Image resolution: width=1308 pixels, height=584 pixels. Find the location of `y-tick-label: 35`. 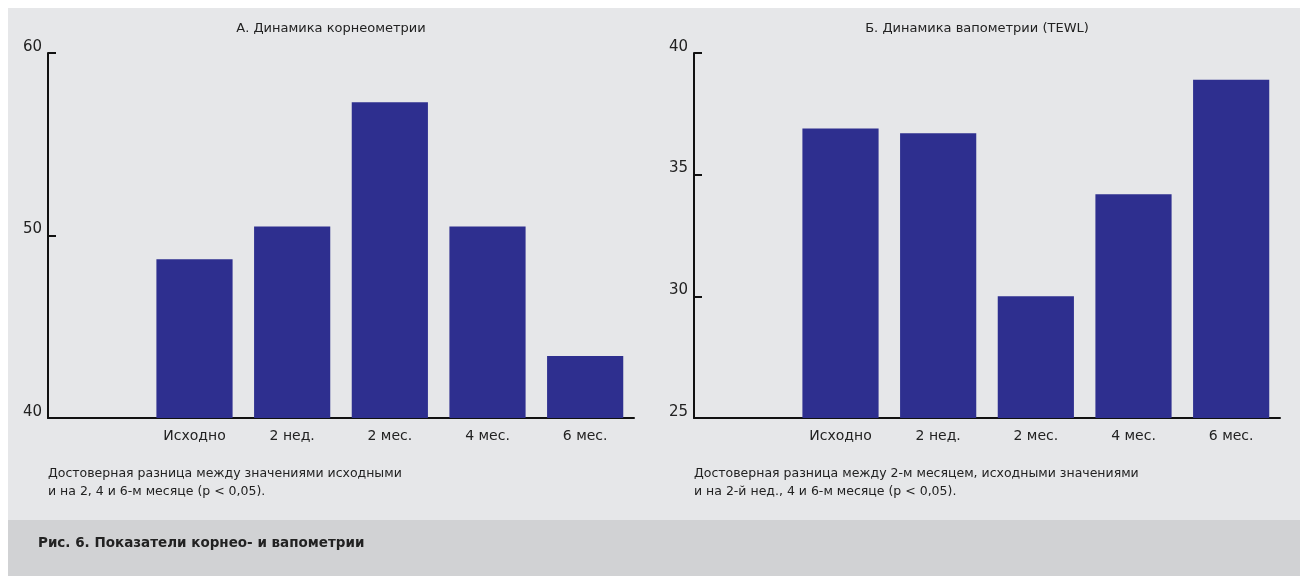

y-tick-label: 35 is located at coordinates (678, 167).